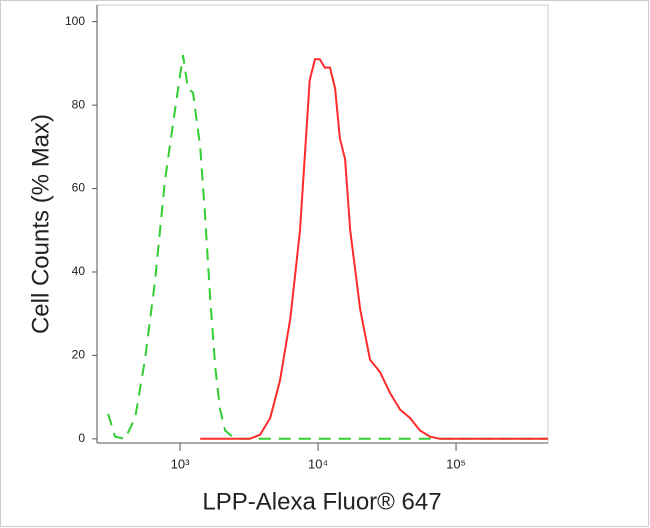 The height and width of the screenshot is (528, 650). I want to click on y-tick-label: 20, so click(79, 355).